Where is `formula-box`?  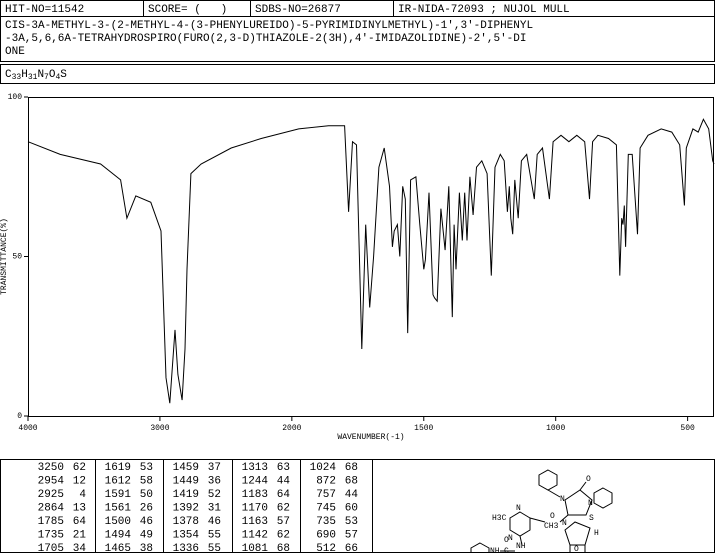 formula-box is located at coordinates (357, 74).